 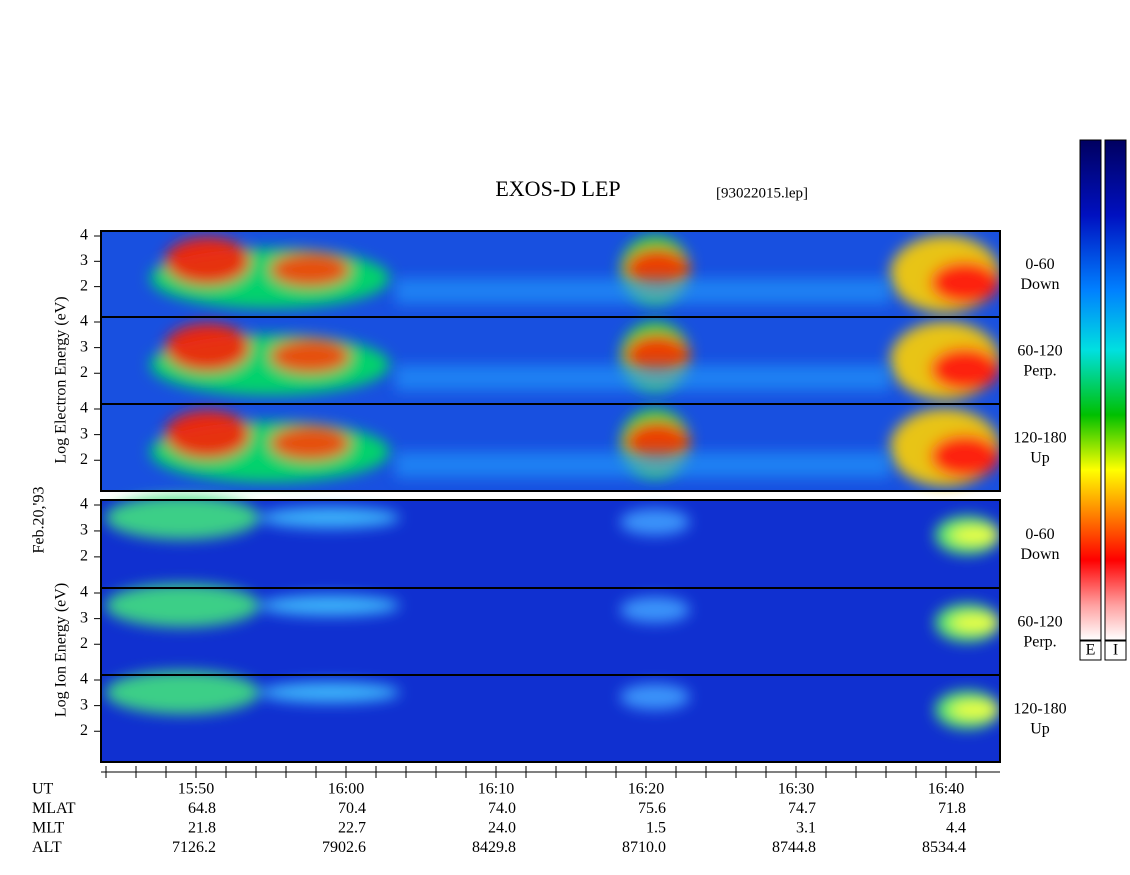 I want to click on time-axis-value: 16:00, so click(x=346, y=789).